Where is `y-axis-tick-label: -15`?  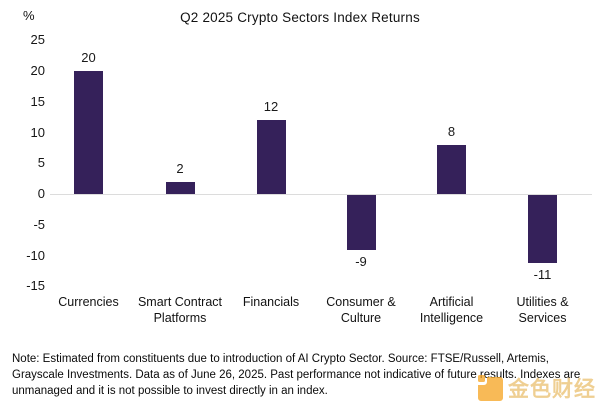 y-axis-tick-label: -15 is located at coordinates (35, 286).